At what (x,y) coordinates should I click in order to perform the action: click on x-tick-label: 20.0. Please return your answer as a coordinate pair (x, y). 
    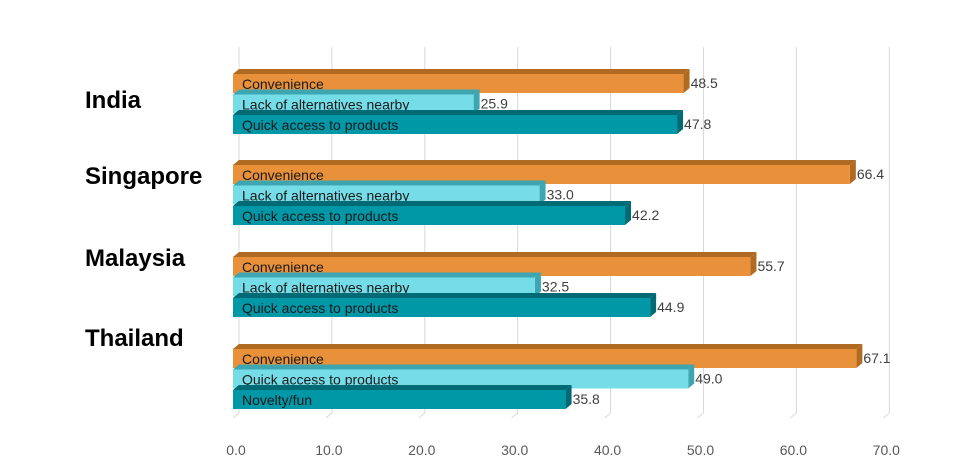
    Looking at the image, I should click on (421, 450).